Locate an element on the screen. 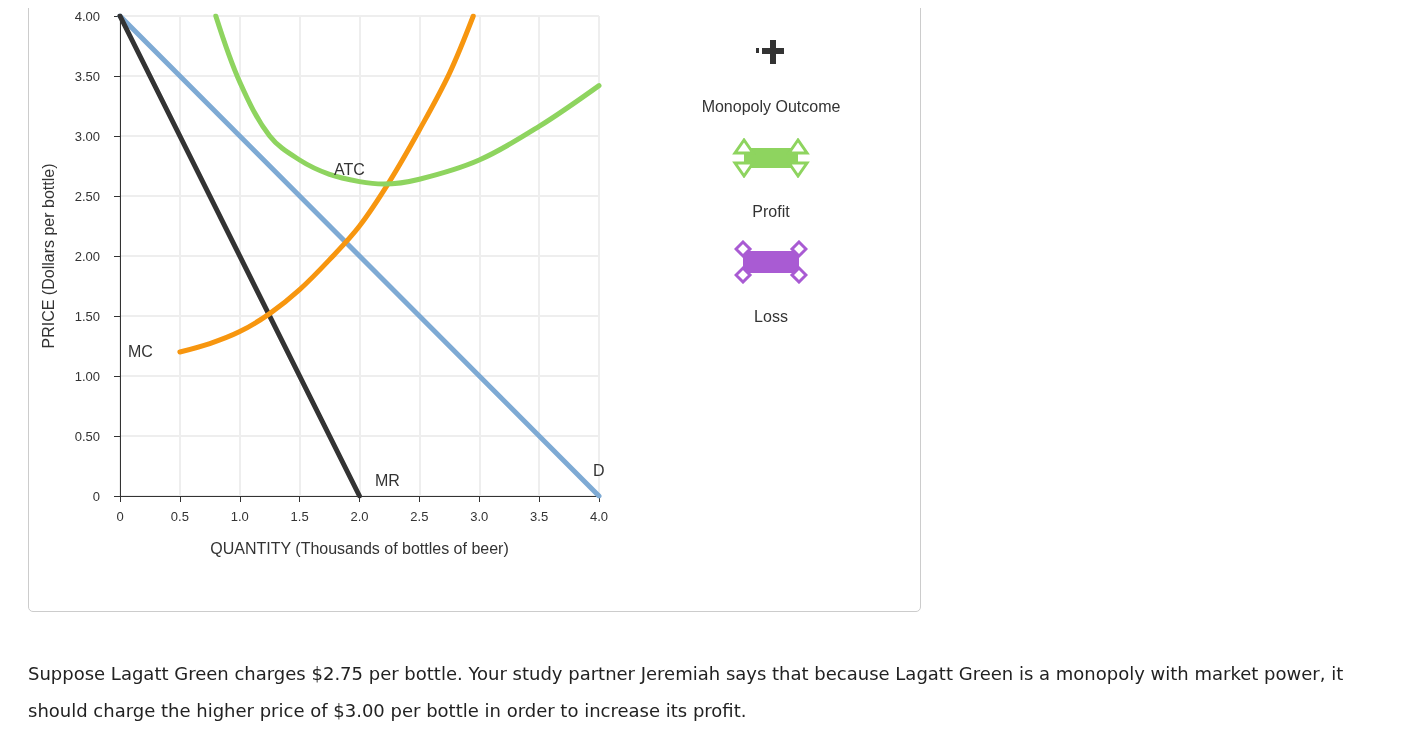 The height and width of the screenshot is (739, 1427). x-tick-label: 4.0 is located at coordinates (599, 516).